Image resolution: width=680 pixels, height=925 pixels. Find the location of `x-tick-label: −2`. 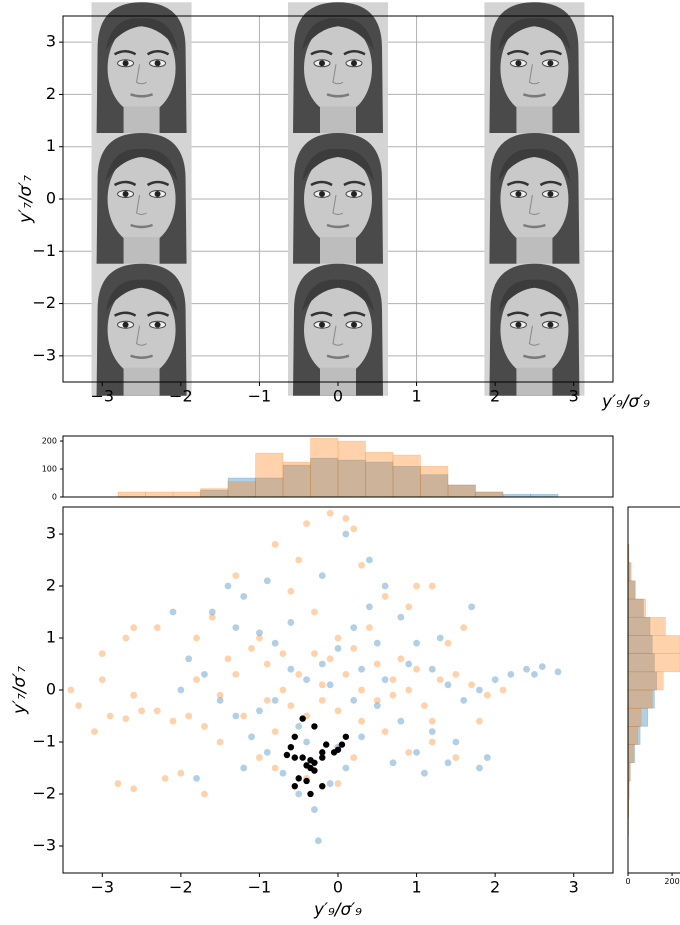

x-tick-label: −2 is located at coordinates (181, 887).